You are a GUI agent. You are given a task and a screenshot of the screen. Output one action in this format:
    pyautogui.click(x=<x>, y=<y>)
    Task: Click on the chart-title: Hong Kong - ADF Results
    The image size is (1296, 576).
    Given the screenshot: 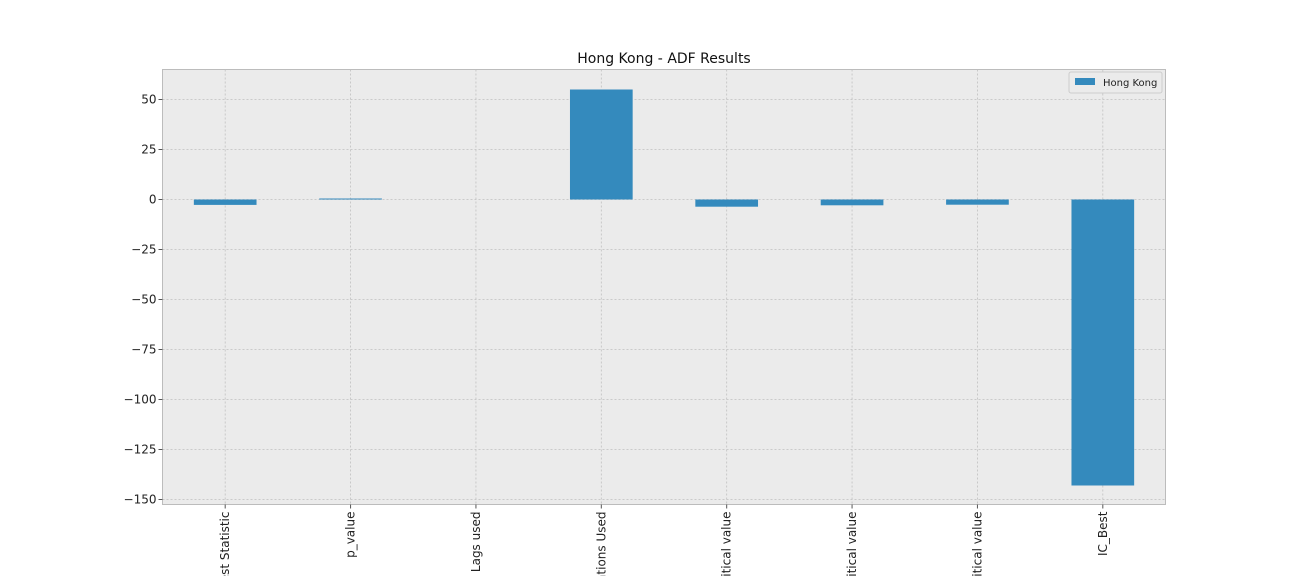 What is the action you would take?
    pyautogui.click(x=663, y=59)
    